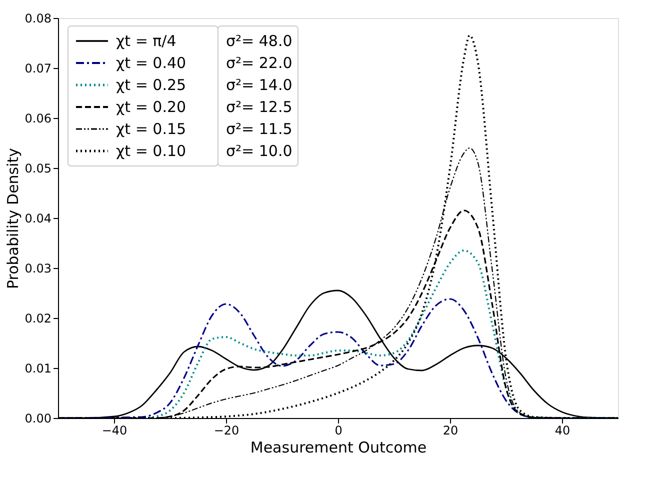  I want to click on legend-label: χt = 0.20, so click(151, 107).